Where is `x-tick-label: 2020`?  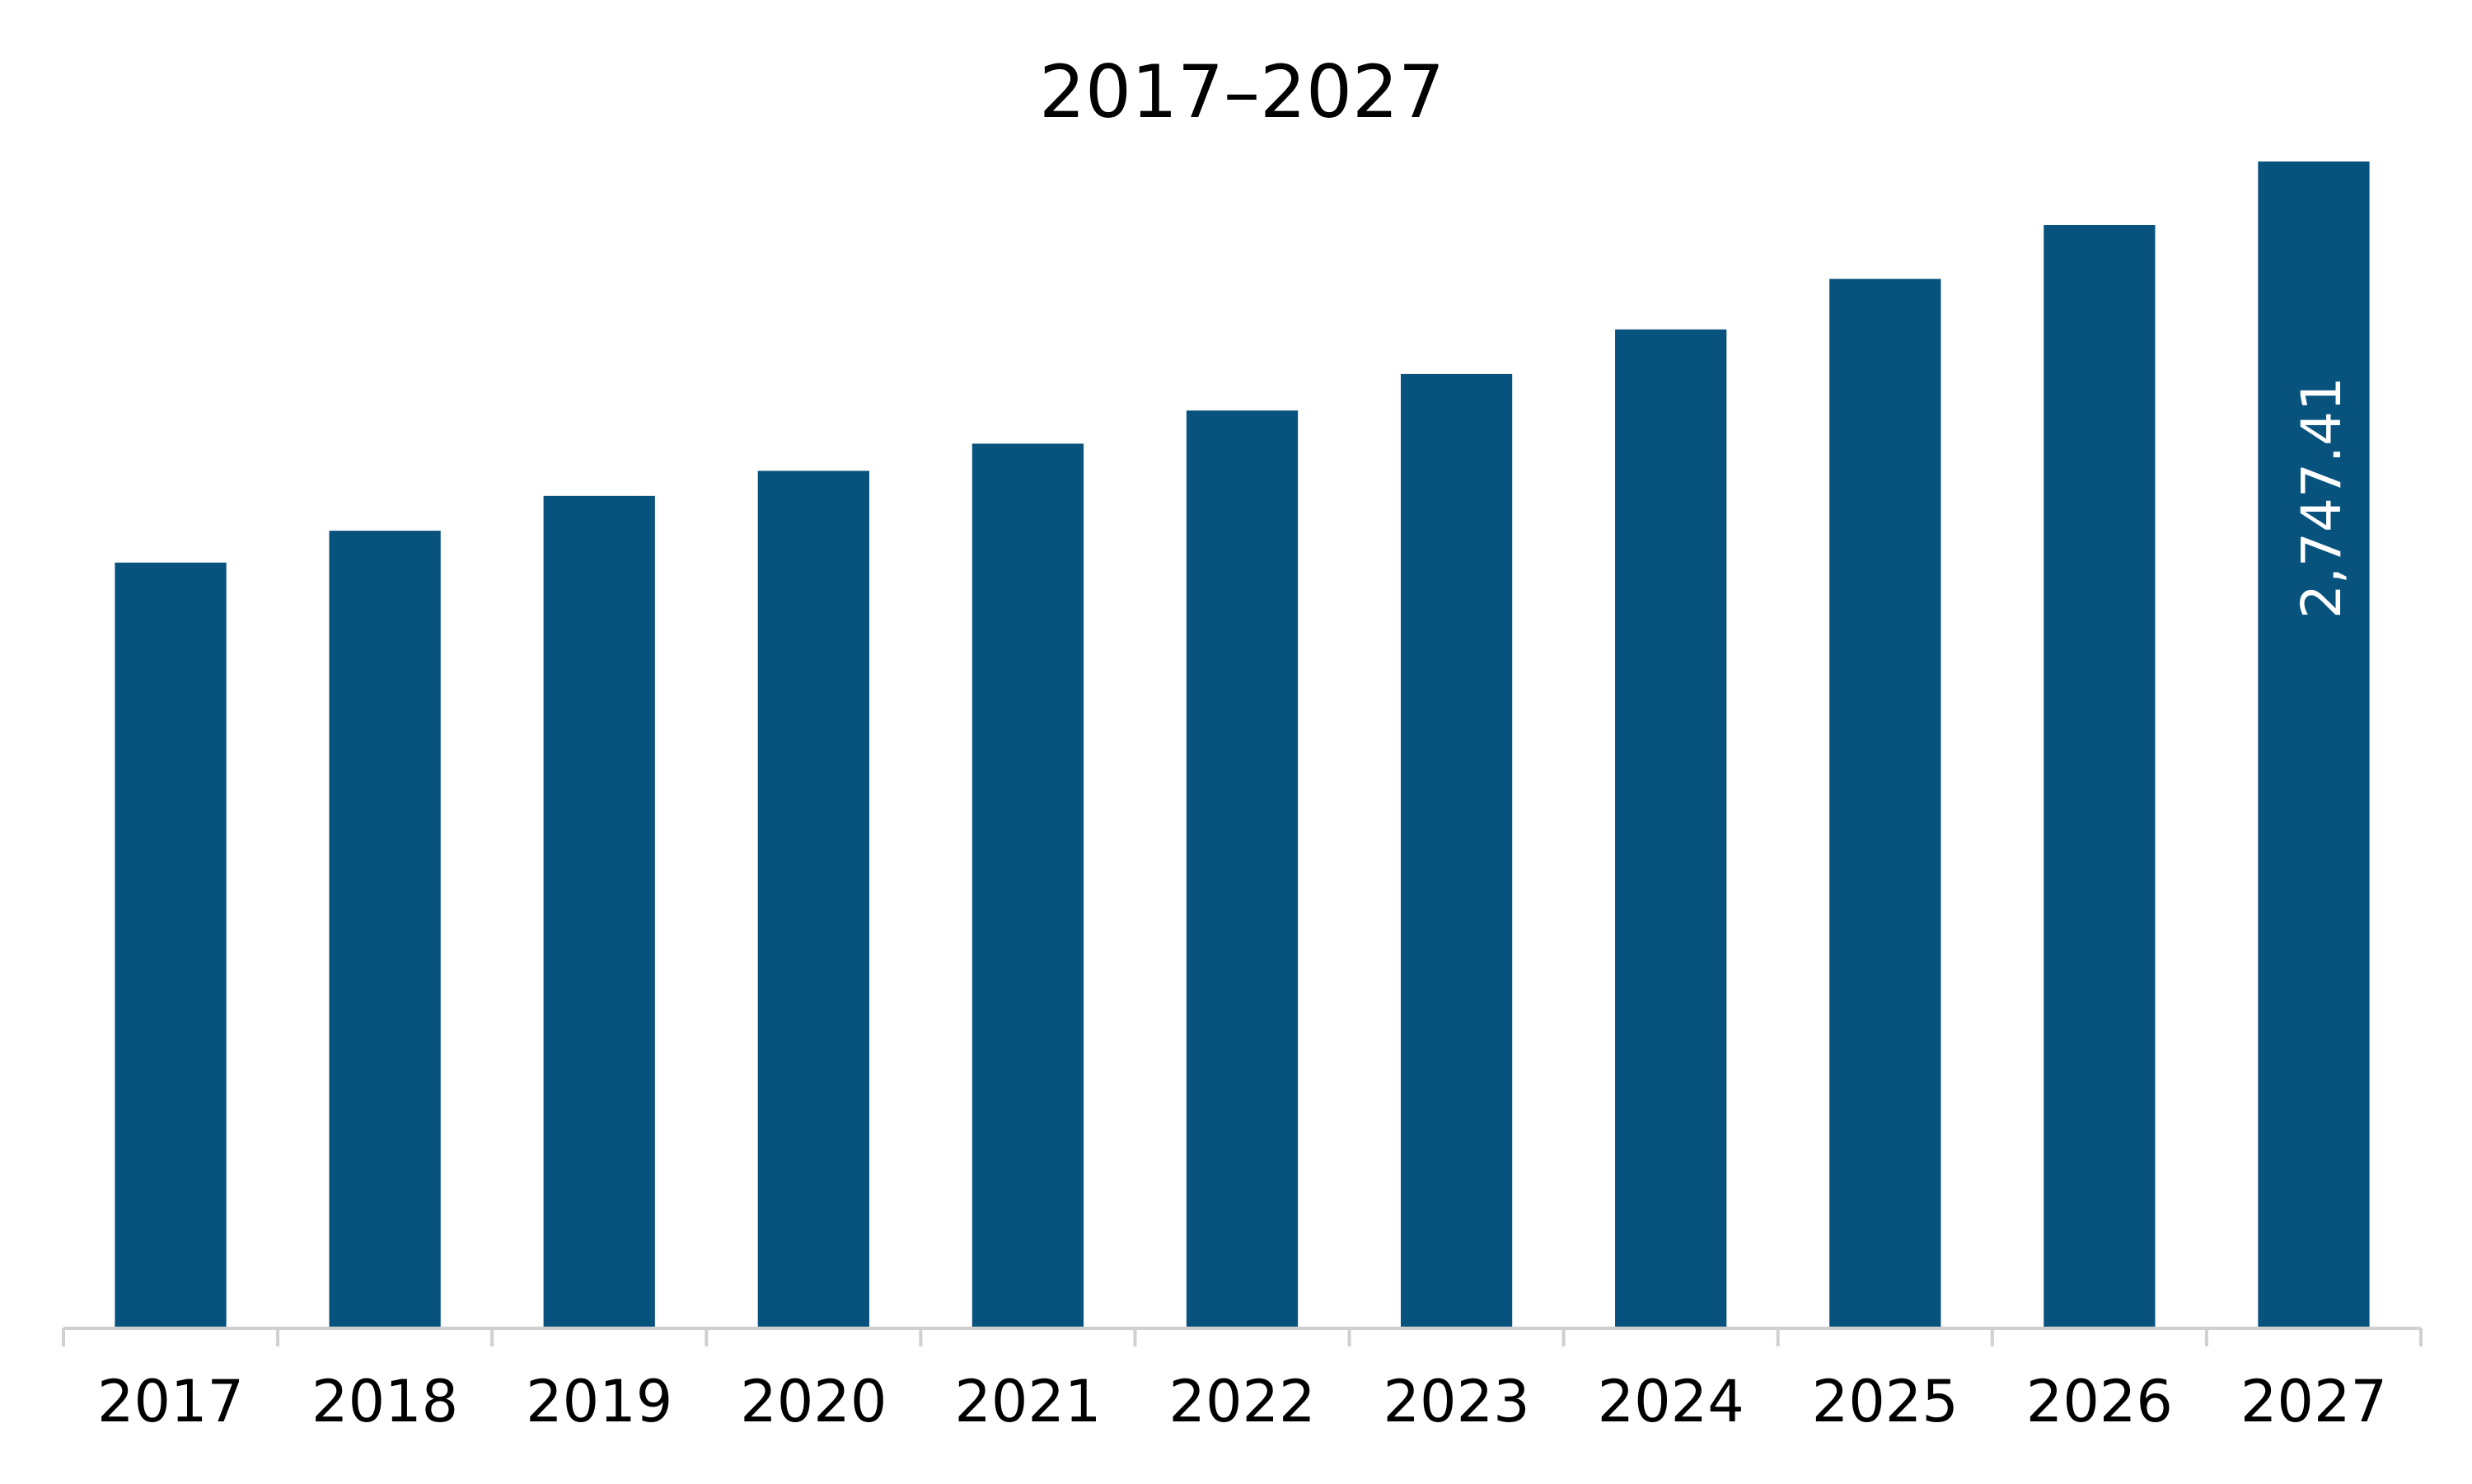 x-tick-label: 2020 is located at coordinates (813, 1402).